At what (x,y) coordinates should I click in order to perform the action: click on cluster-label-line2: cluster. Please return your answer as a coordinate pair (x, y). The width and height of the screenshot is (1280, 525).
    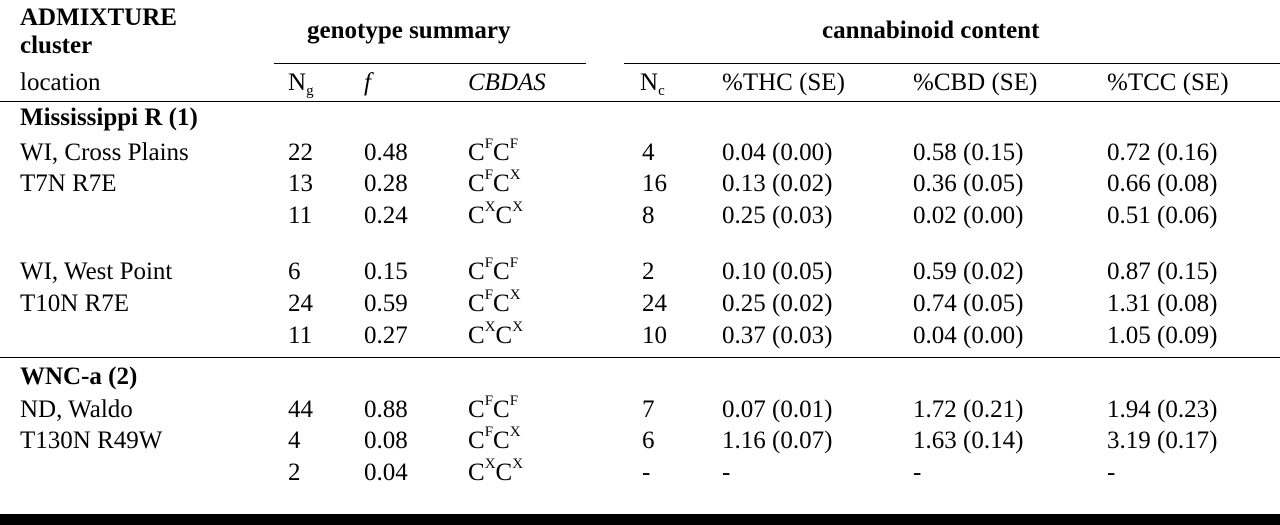
    Looking at the image, I should click on (56, 45).